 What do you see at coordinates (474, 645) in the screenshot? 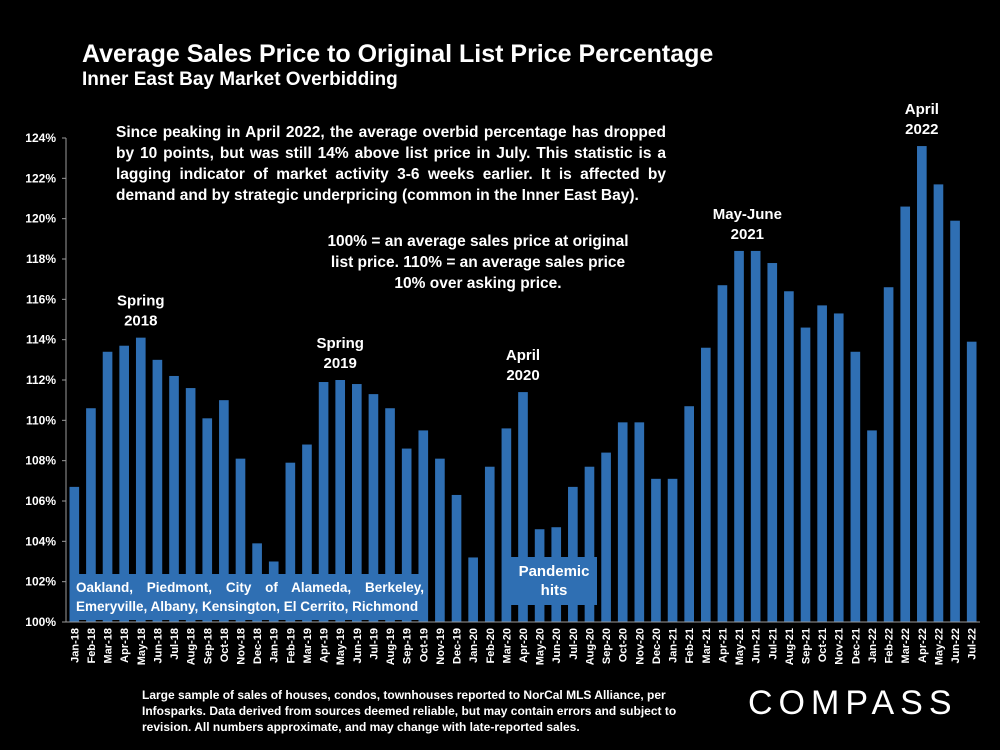
I see `x-tick-label: Jan-20` at bounding box center [474, 645].